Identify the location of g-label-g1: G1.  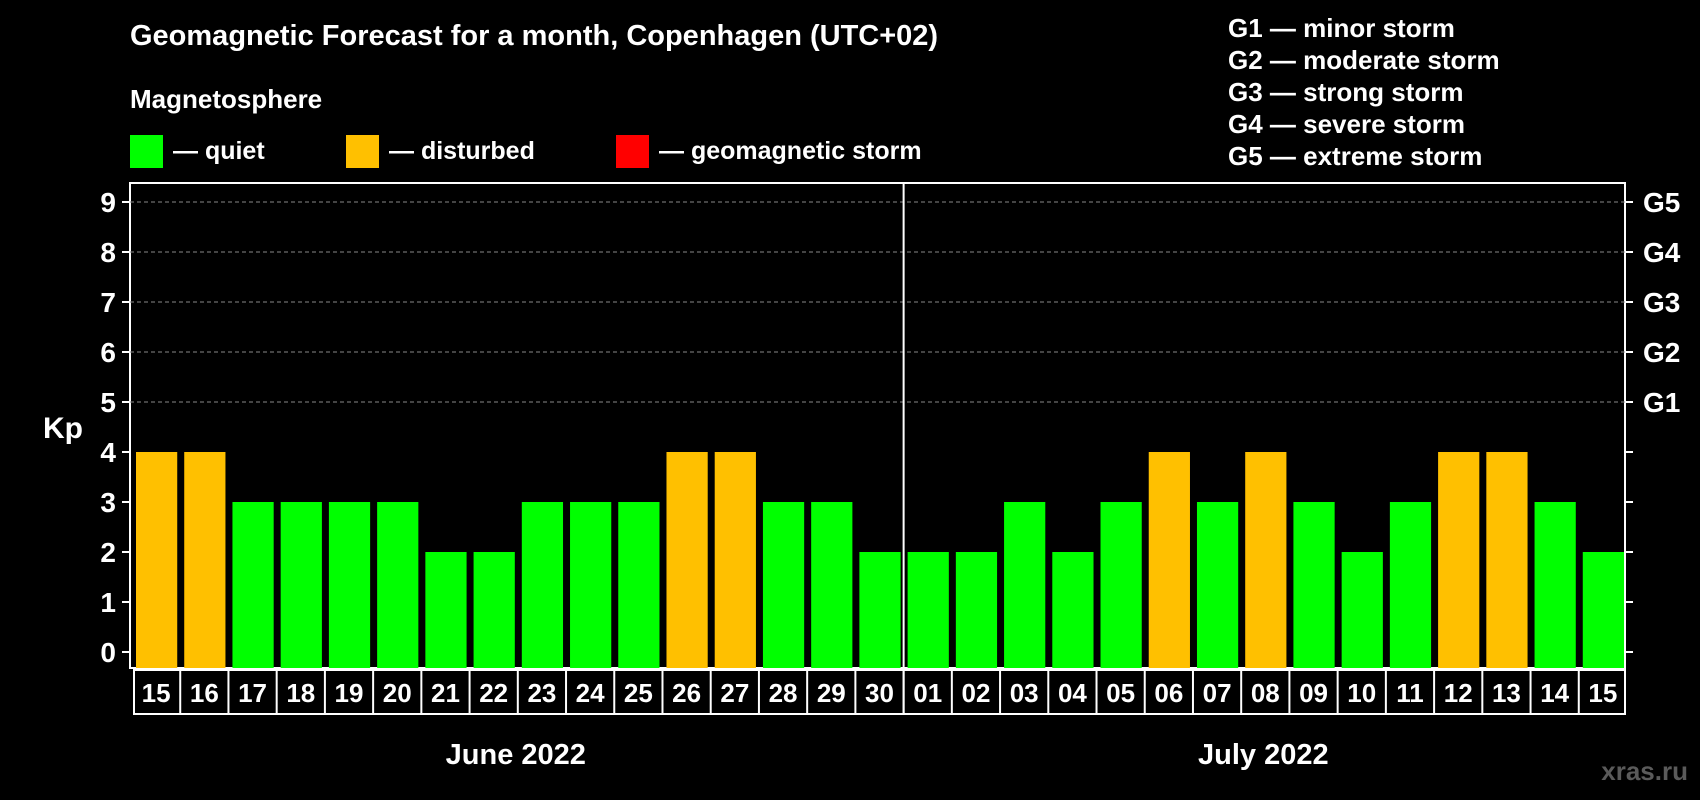
(1661, 402).